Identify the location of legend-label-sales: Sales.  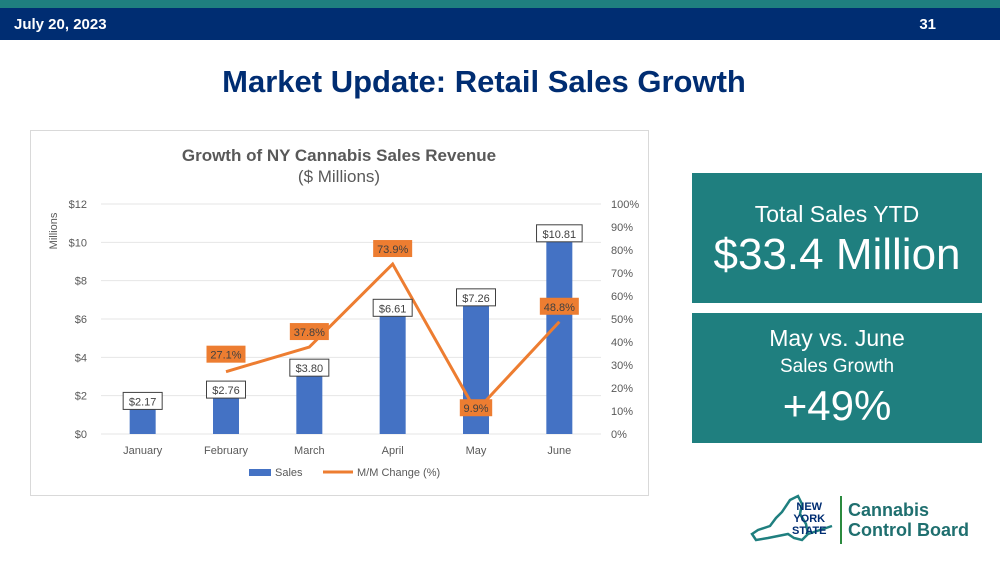
(289, 473).